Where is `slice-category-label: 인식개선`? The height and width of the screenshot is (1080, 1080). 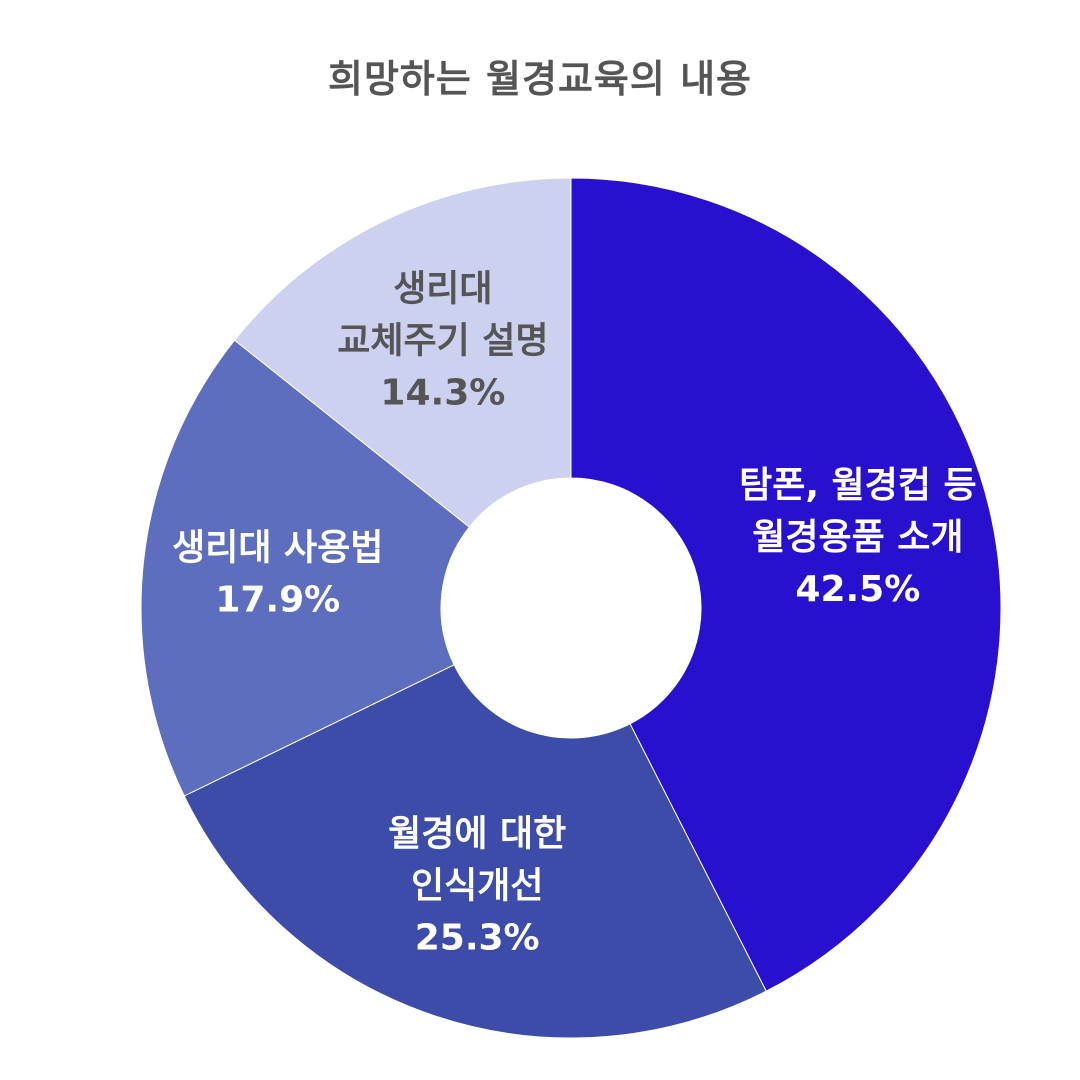
slice-category-label: 인식개선 is located at coordinates (477, 886).